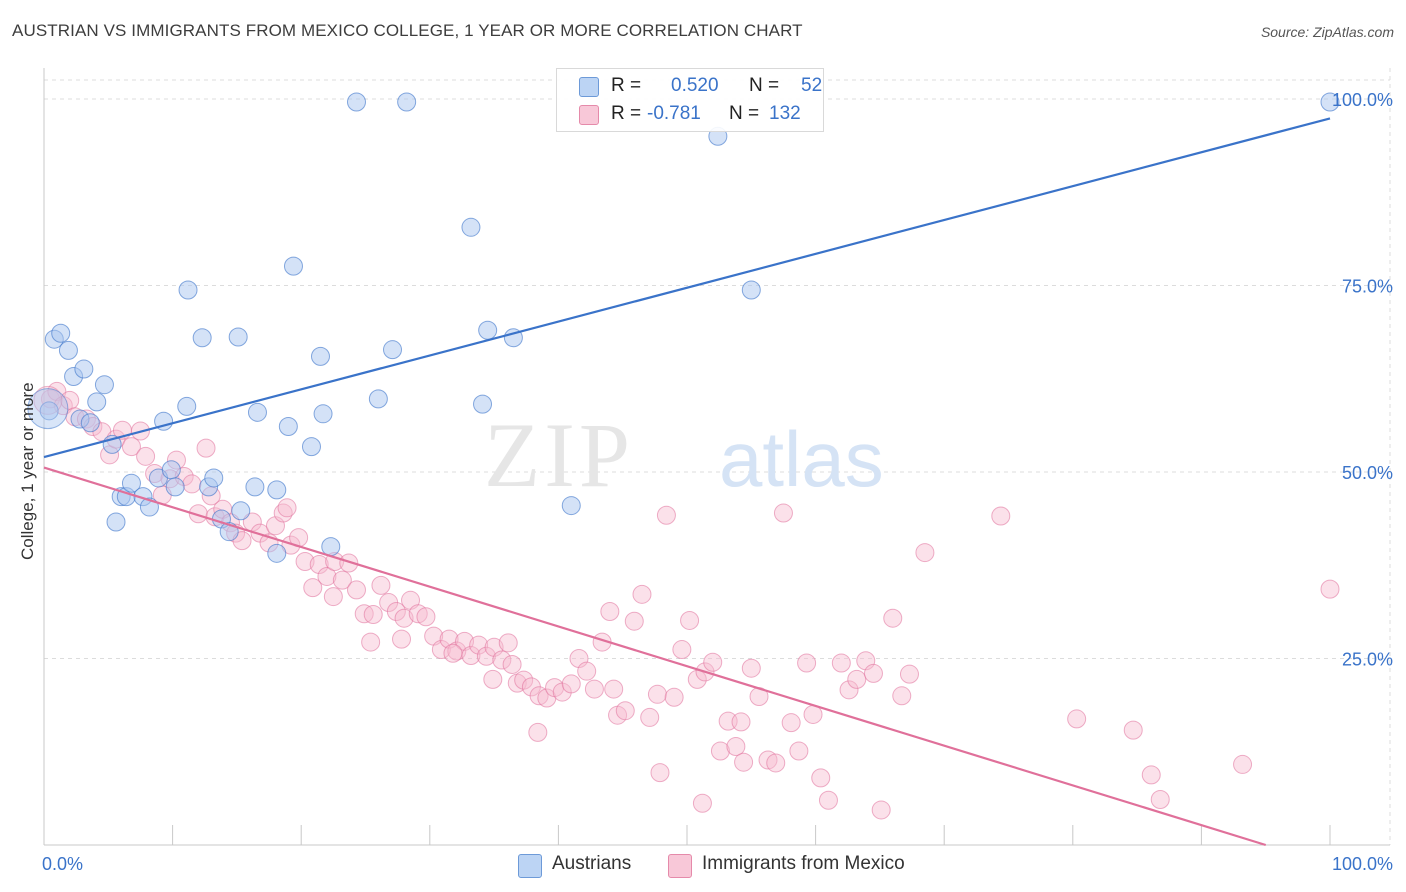  What do you see at coordinates (1367, 473) in the screenshot?
I see `y-tick-label: 50.0%` at bounding box center [1367, 473].